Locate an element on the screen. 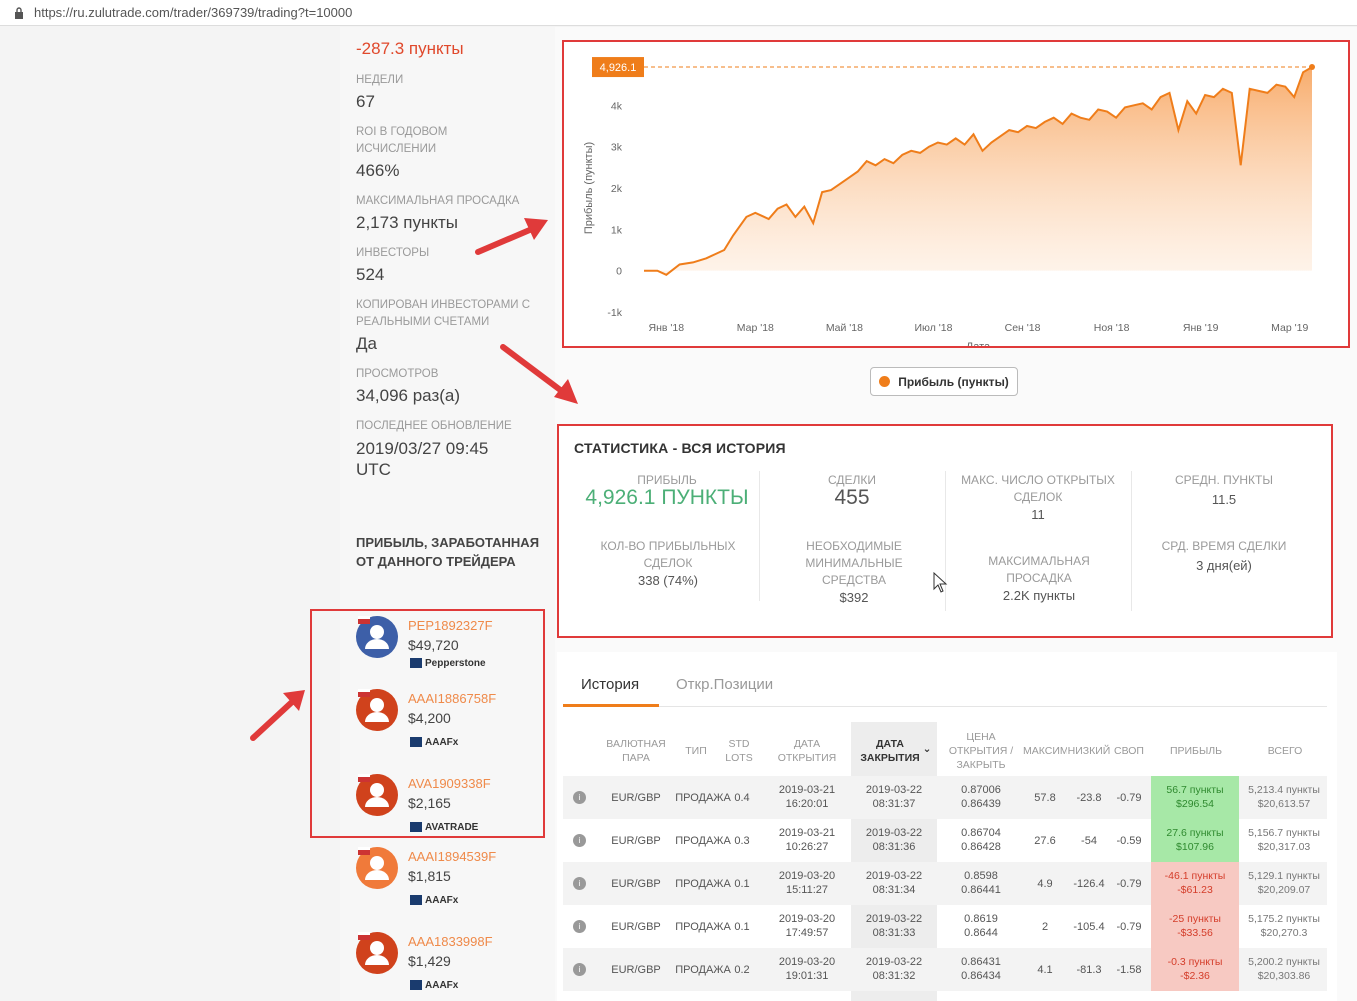  cell-profit-pips: -0.3 пункты is located at coordinates (1195, 962).